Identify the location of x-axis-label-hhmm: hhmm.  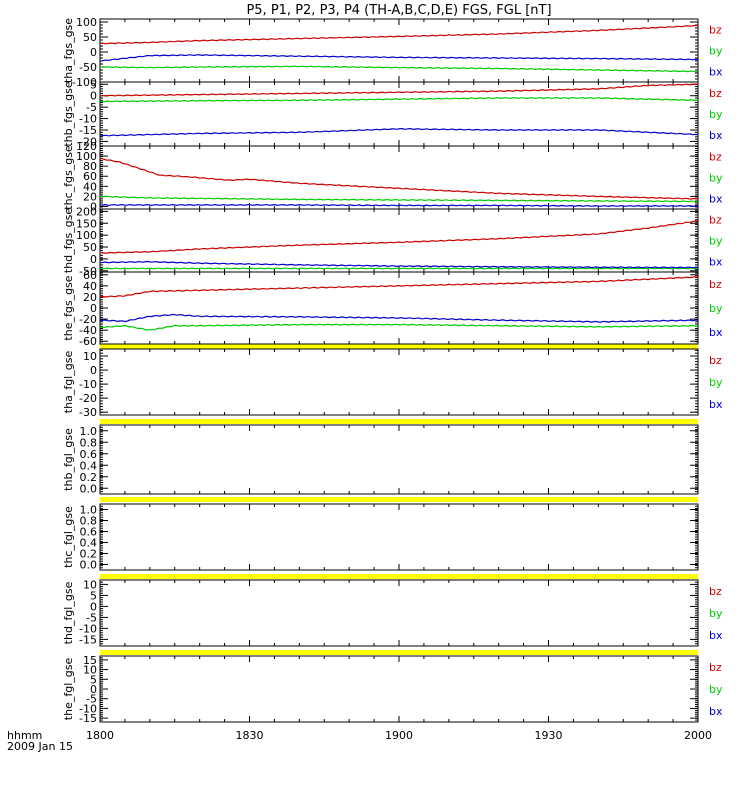
(24, 735).